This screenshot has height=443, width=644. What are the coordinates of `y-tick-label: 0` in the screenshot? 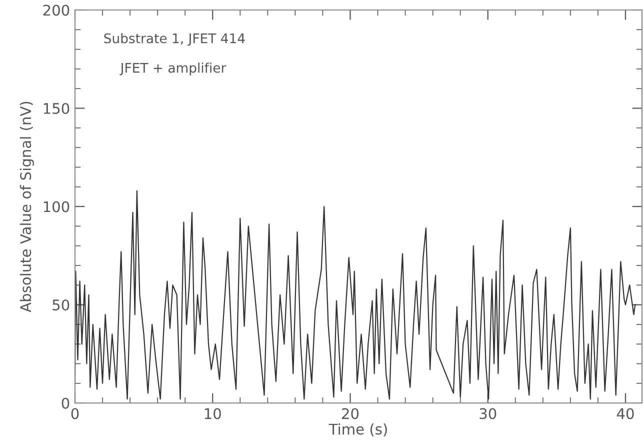 It's located at (66, 403).